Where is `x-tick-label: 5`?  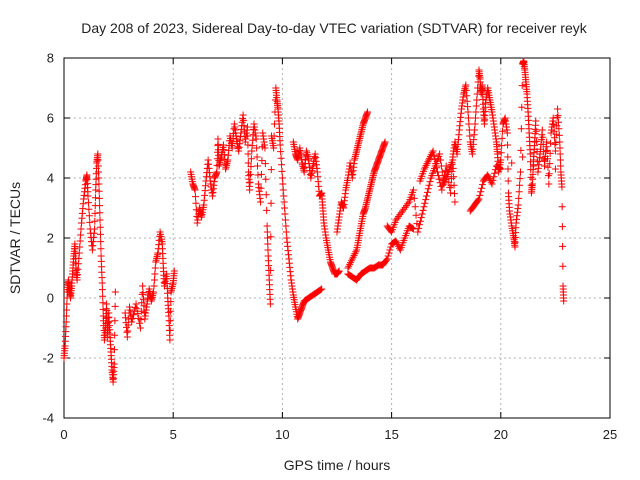
x-tick-label: 5 is located at coordinates (173, 434).